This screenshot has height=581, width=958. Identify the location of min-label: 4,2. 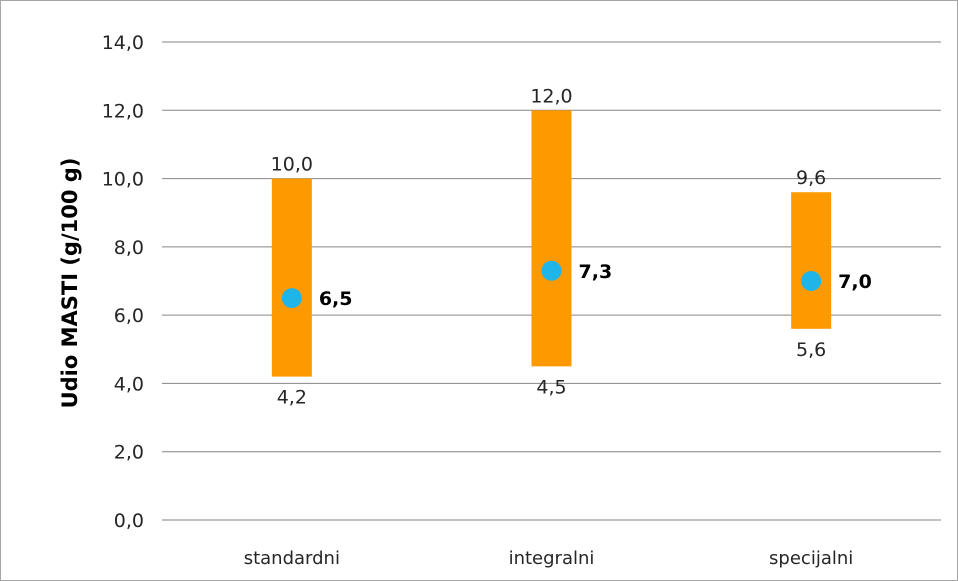
(292, 398).